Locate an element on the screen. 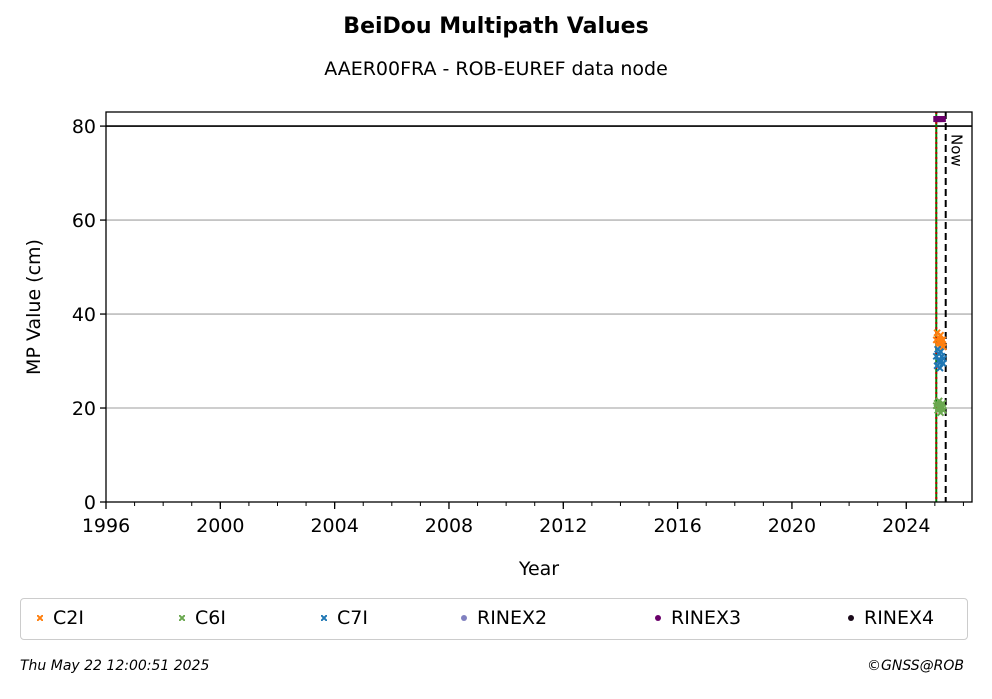  legend-label-rinex3: RINEX3 is located at coordinates (706, 618).